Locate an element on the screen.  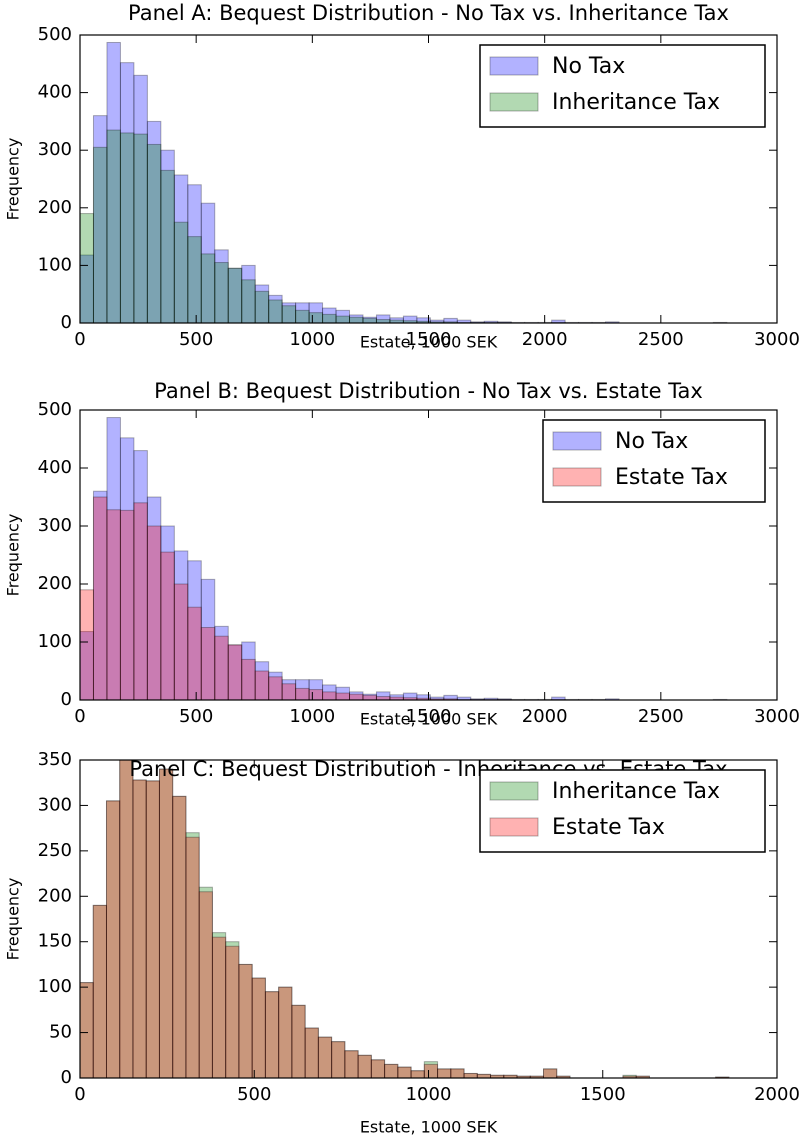
y-tick-label: 200 is located at coordinates (55, 583).